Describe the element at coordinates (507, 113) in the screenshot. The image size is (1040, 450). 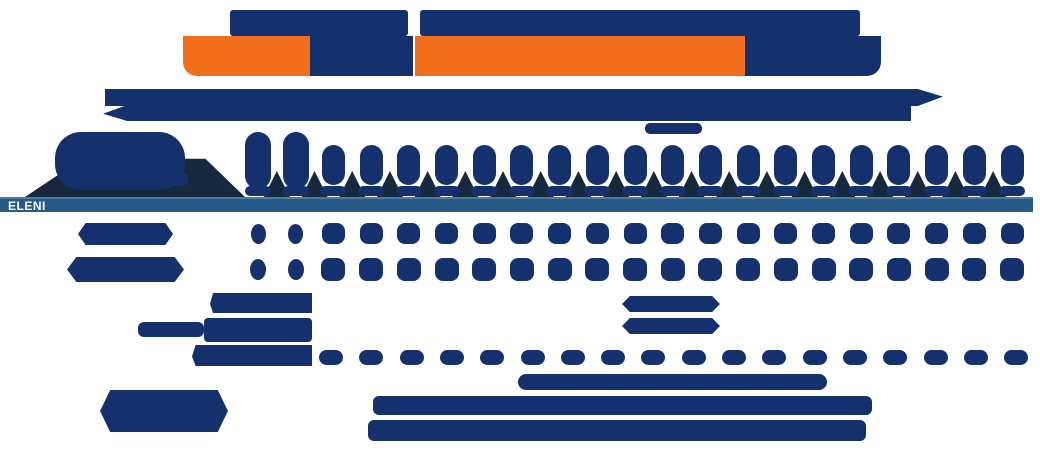
I see `subtitle-line2-redaction` at that location.